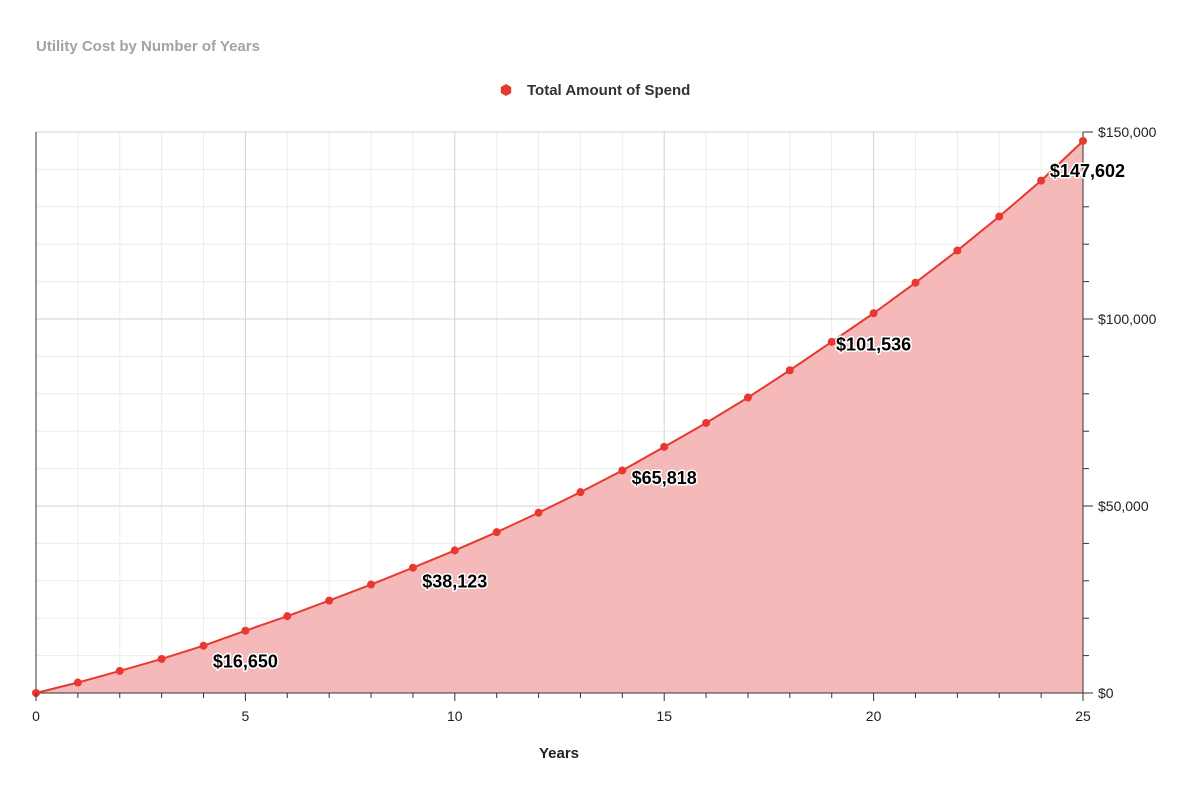 The image size is (1200, 800). What do you see at coordinates (1127, 132) in the screenshot?
I see `y-tick-label: $150,000` at bounding box center [1127, 132].